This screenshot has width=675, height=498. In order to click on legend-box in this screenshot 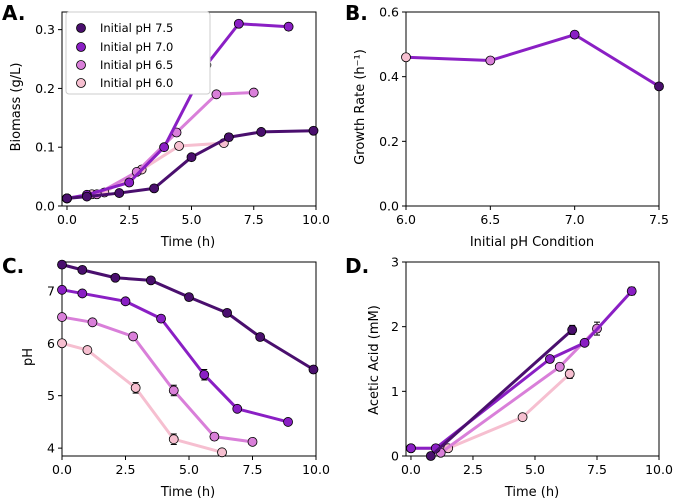, I will do `click(138, 53)`.